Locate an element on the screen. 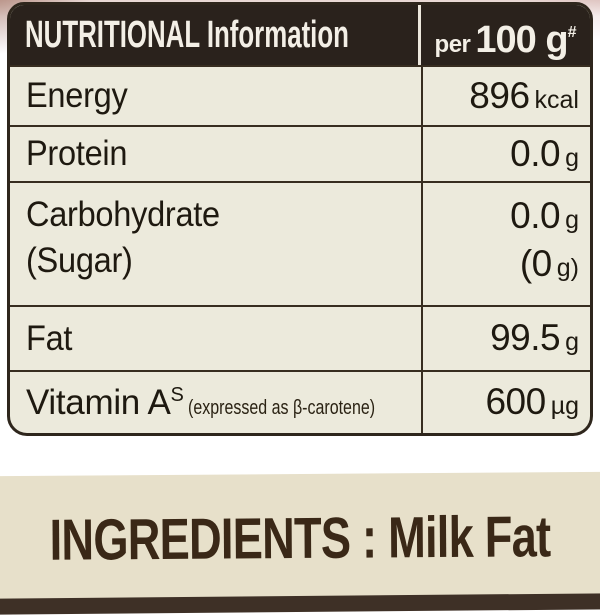  nutritional-information-label: NUTRITIONAL Information is located at coordinates (187, 34).